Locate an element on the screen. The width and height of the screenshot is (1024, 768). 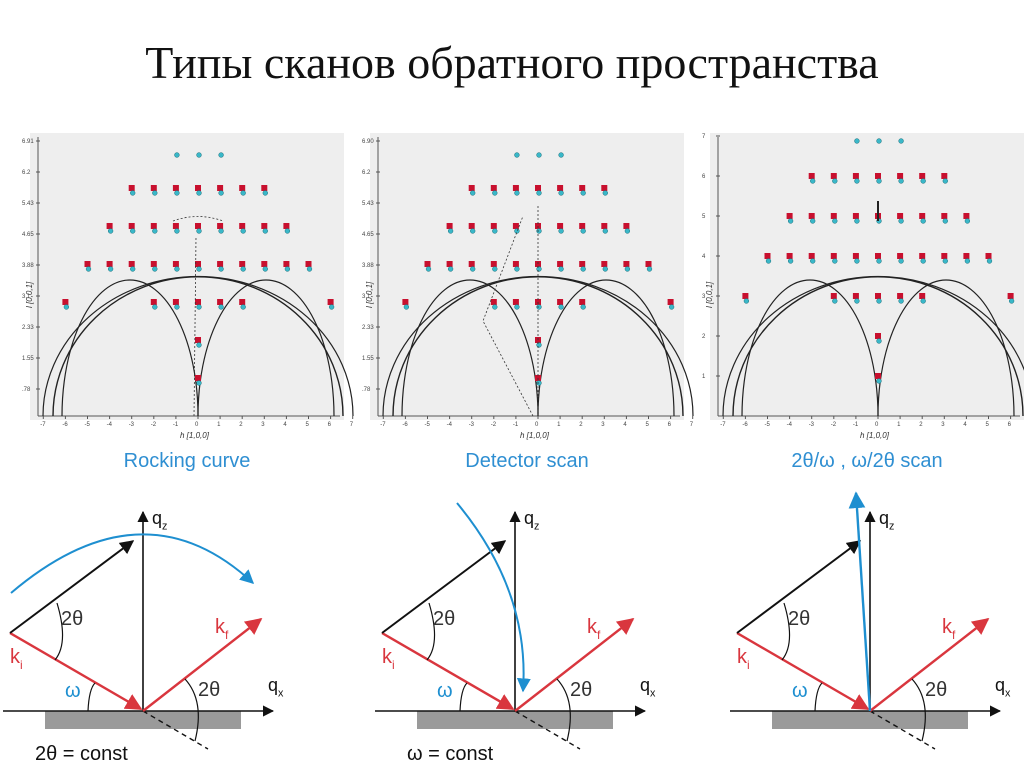
qx-label: qx is located at coordinates (1003, 687).